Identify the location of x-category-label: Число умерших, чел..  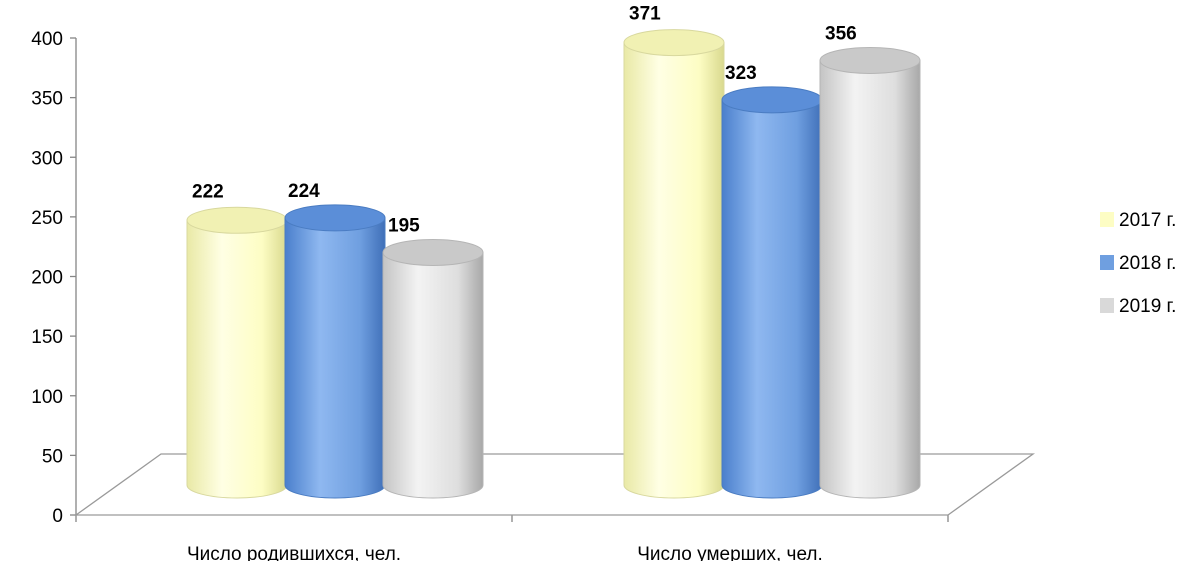
(730, 552).